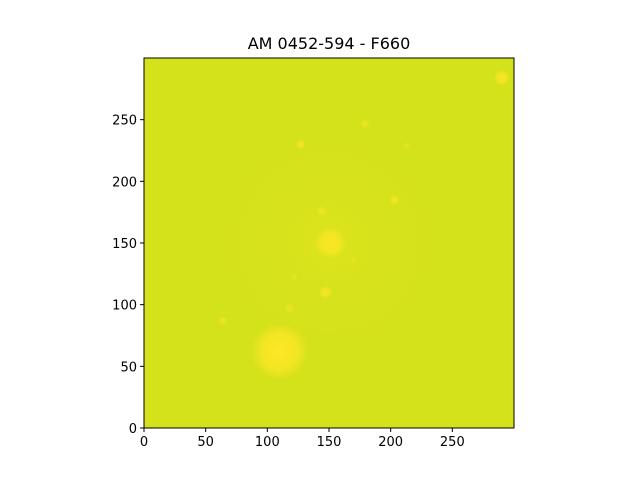 This screenshot has width=640, height=480. Describe the element at coordinates (267, 442) in the screenshot. I see `x-tick-label: 100` at that location.